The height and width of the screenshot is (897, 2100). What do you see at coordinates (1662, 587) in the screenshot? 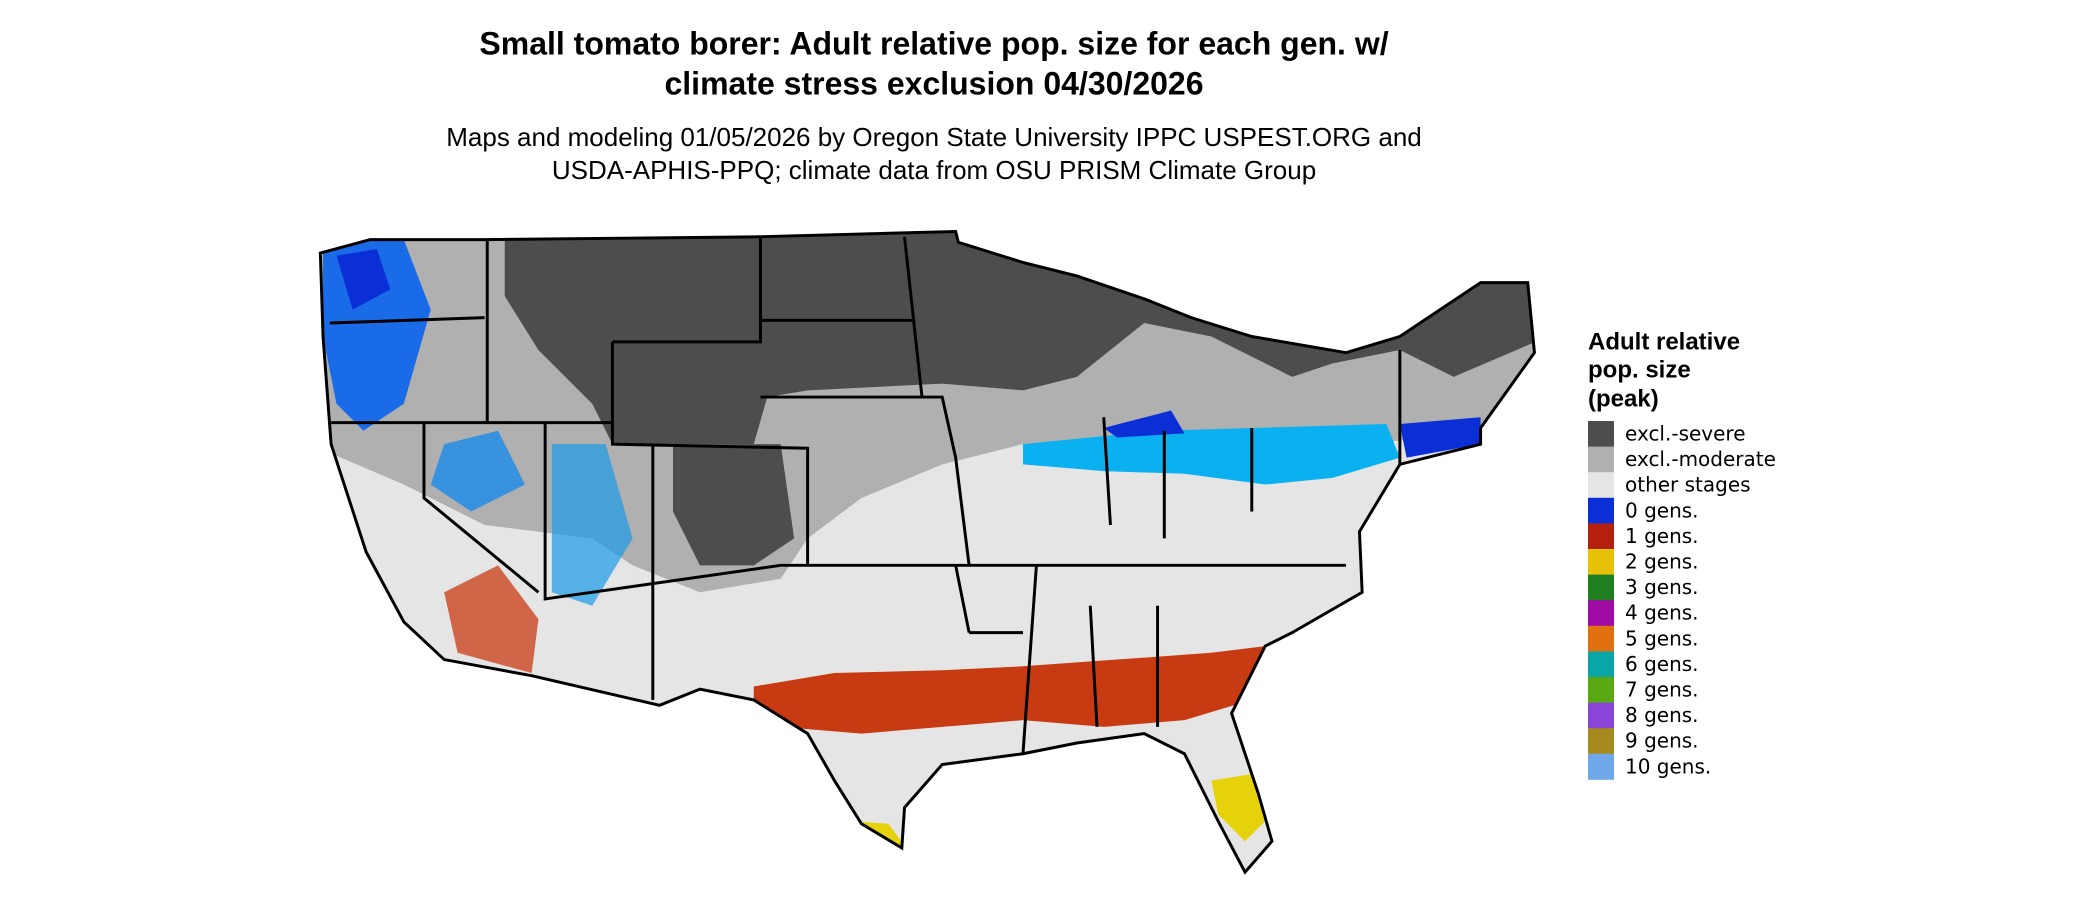
I see `legend-label: 3 gens.` at bounding box center [1662, 587].